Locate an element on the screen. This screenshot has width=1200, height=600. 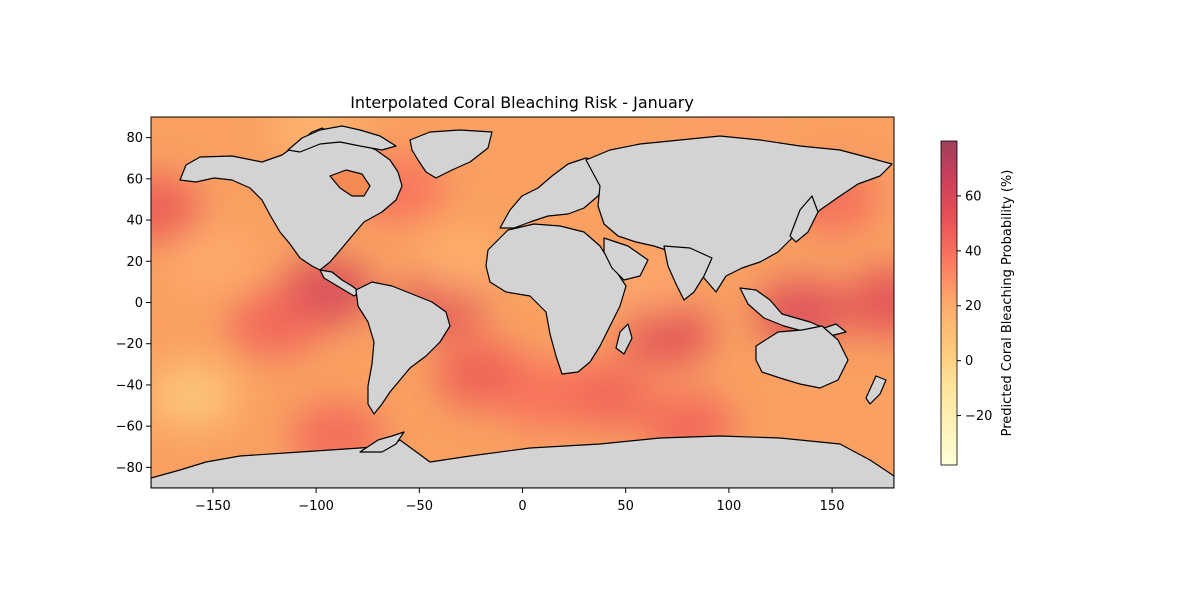
land-new-zealand is located at coordinates (876, 390).